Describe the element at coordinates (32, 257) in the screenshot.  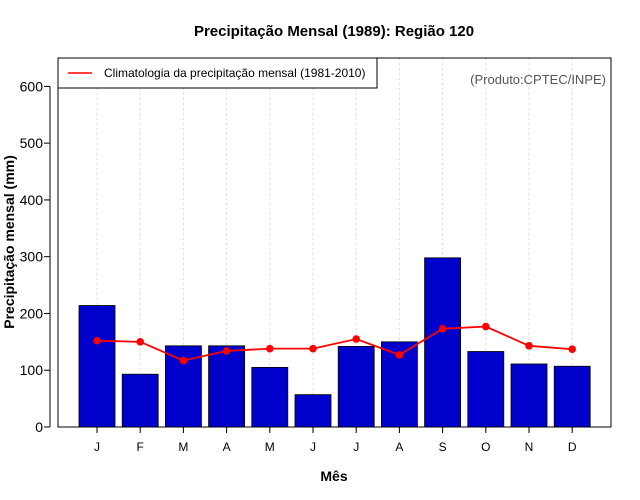
I see `y-tick-label-3: 300` at that location.